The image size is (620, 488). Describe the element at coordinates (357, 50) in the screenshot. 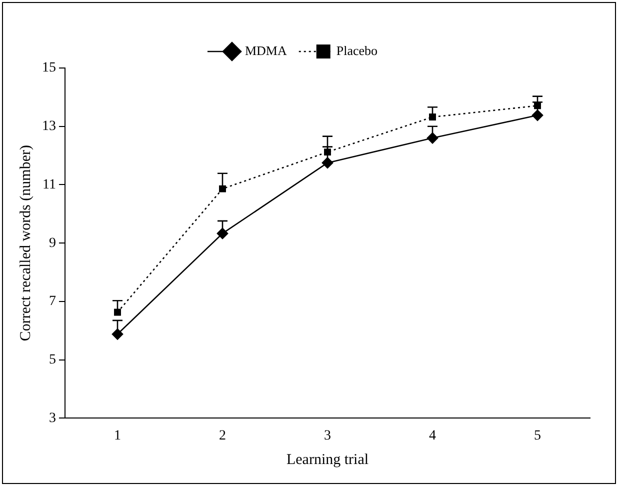

I see `legend-label: Placebo` at that location.